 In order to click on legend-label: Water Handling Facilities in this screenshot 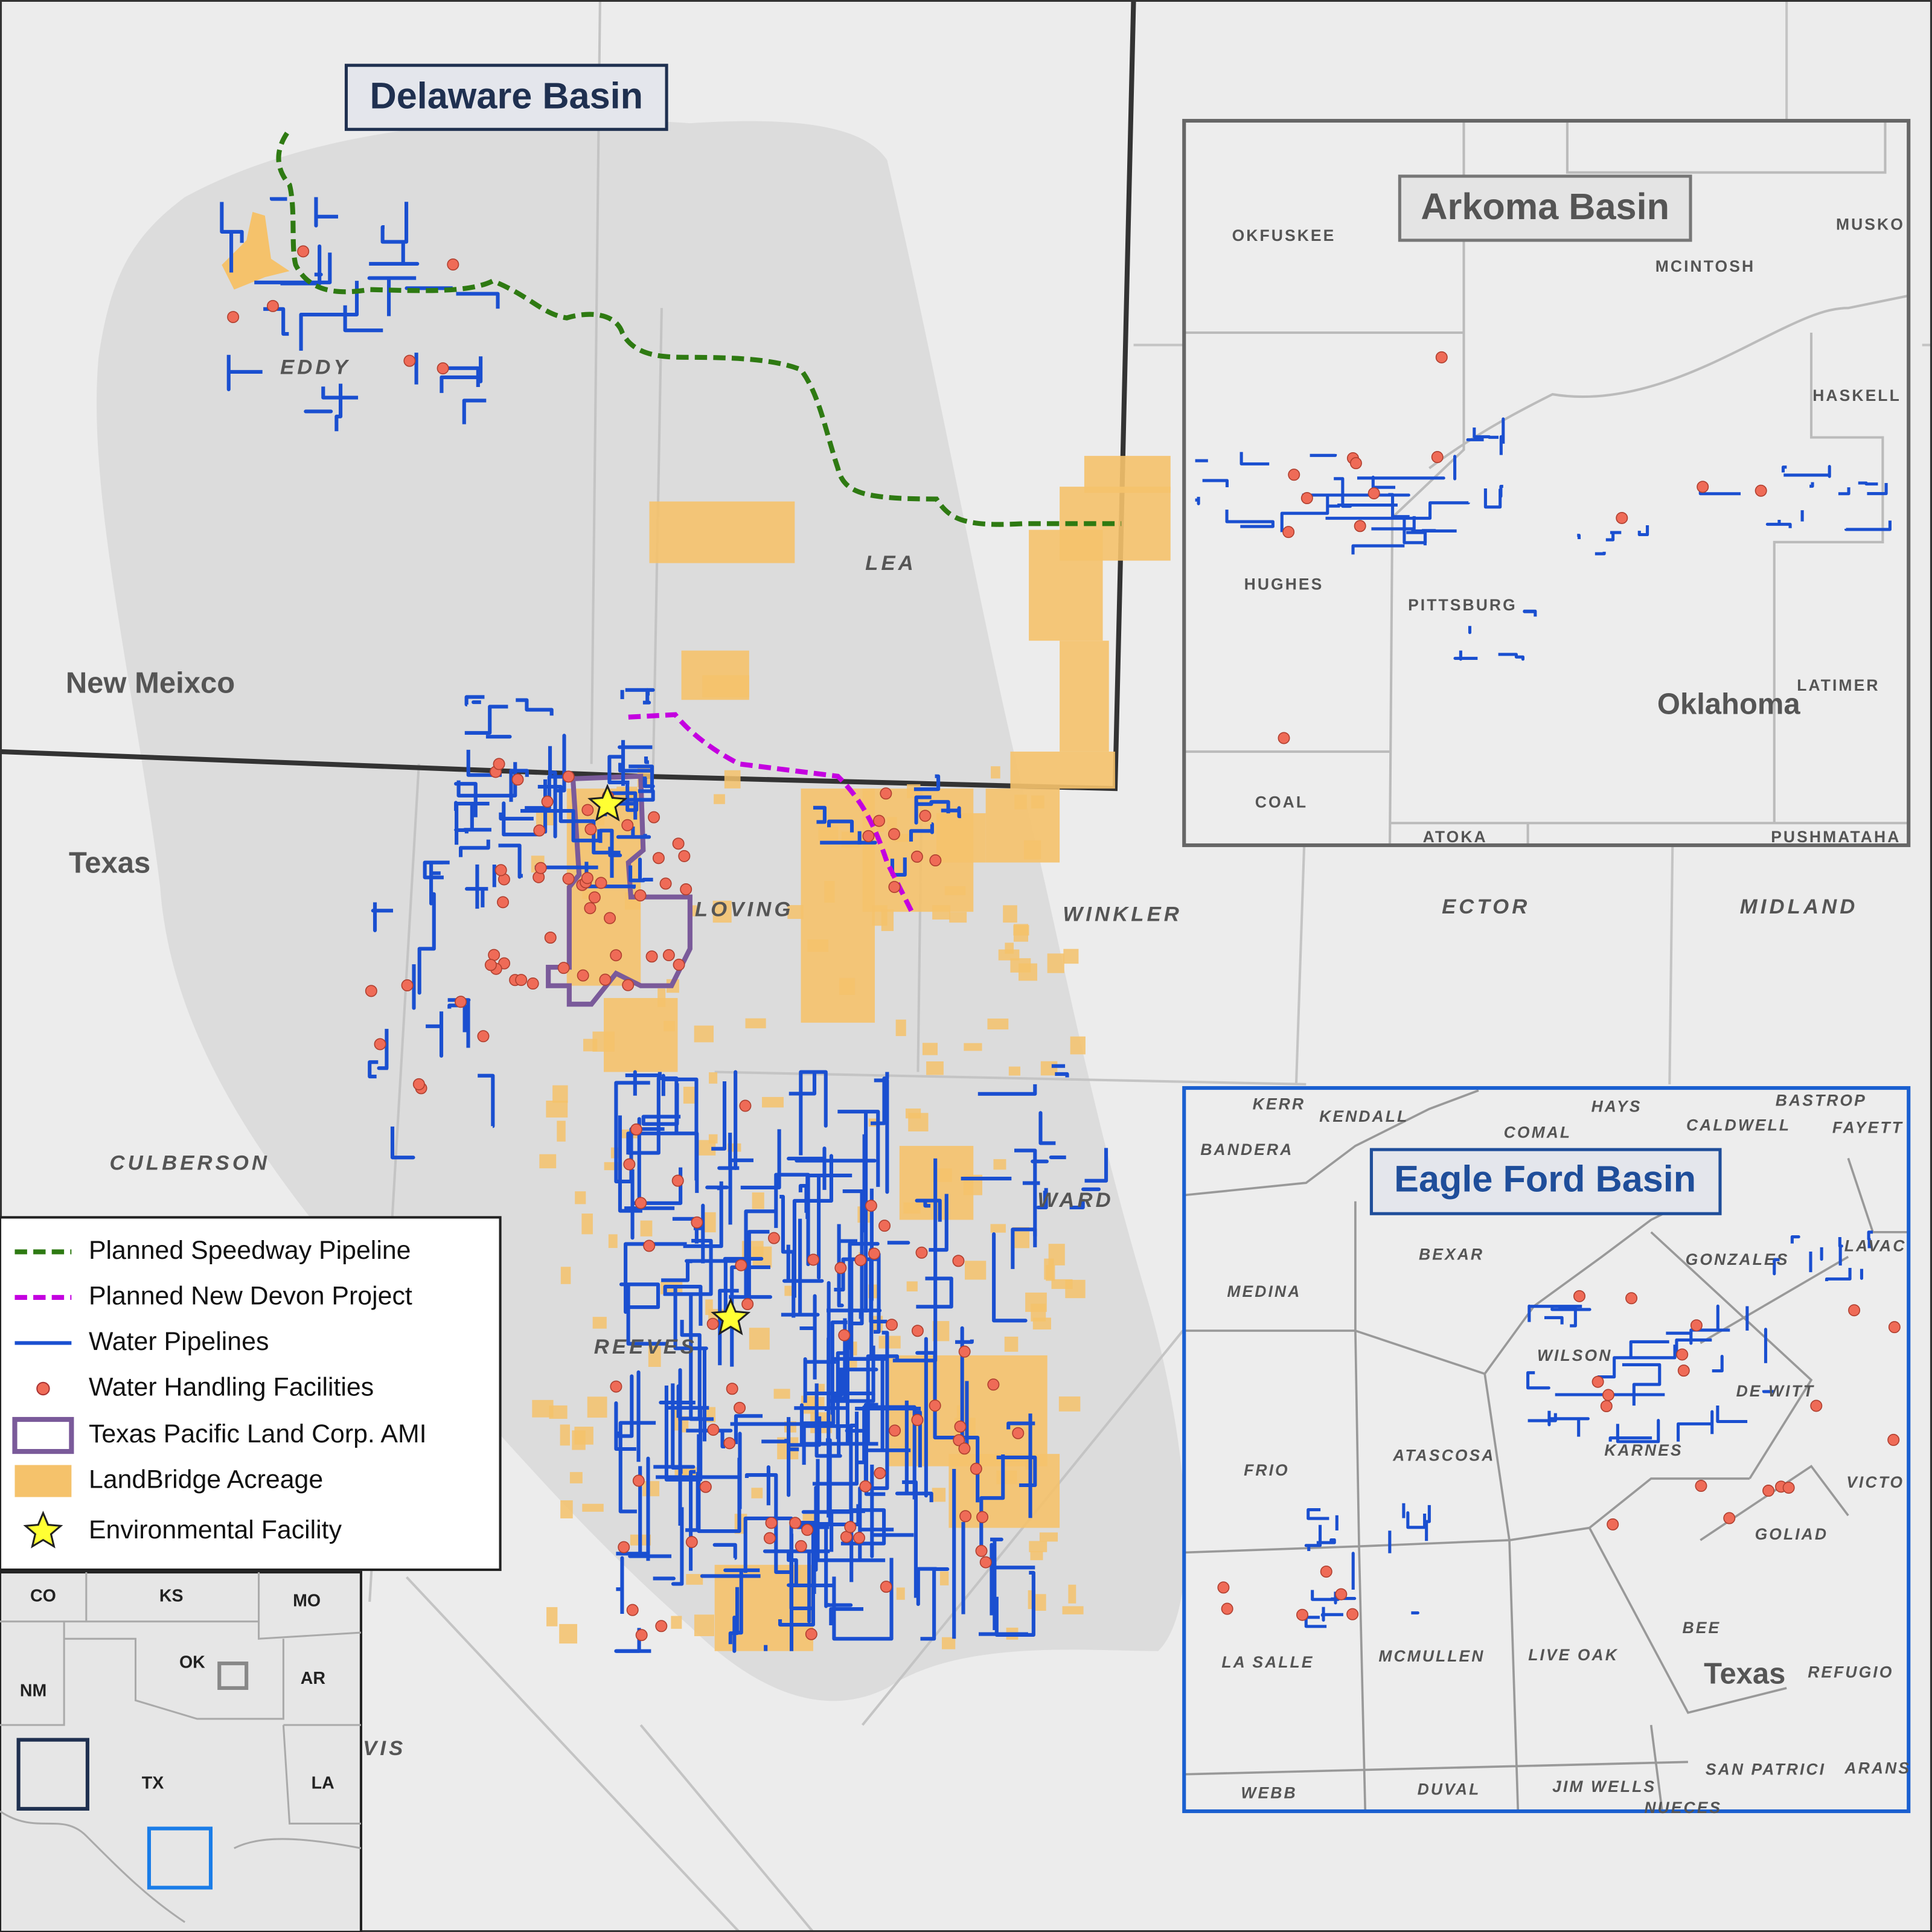, I will do `click(231, 1387)`.